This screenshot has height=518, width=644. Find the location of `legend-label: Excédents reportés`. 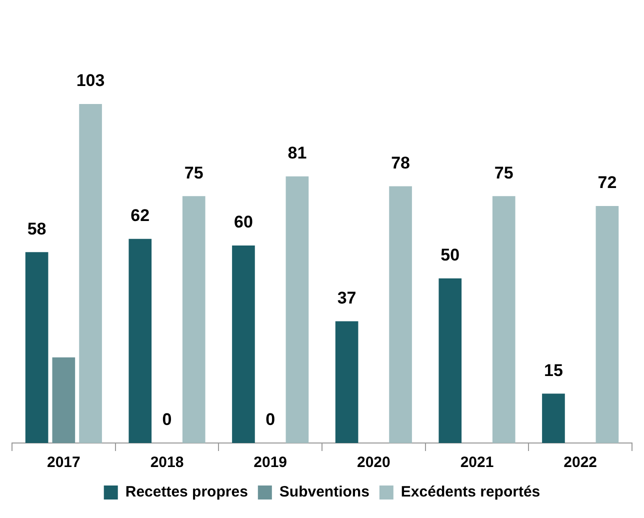

legend-label: Excédents reportés is located at coordinates (470, 492).